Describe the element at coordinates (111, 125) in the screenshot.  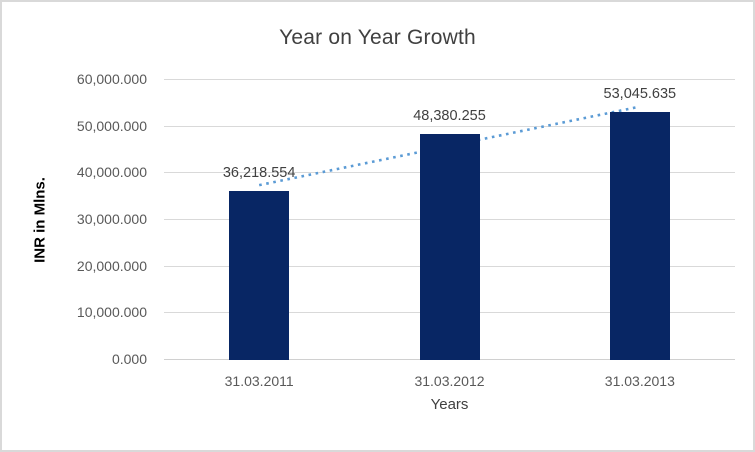
I see `y-tick-label: 50,000.000` at that location.